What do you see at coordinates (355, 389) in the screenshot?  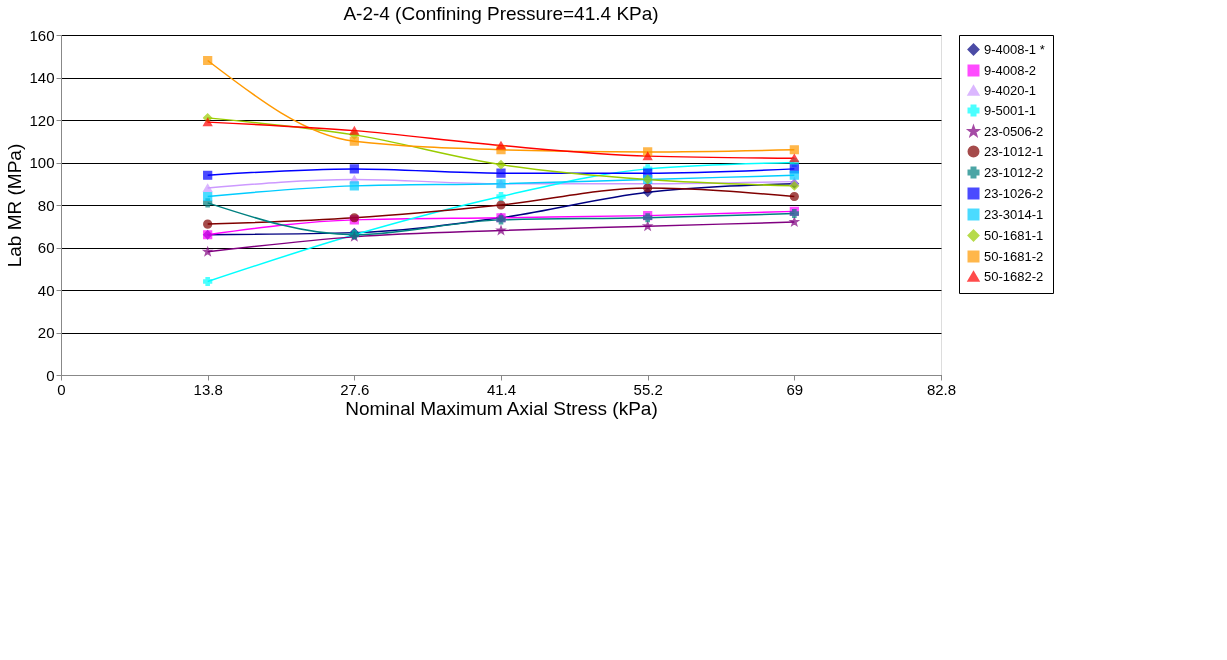 I see `x-tick-label: 27.6` at bounding box center [355, 389].